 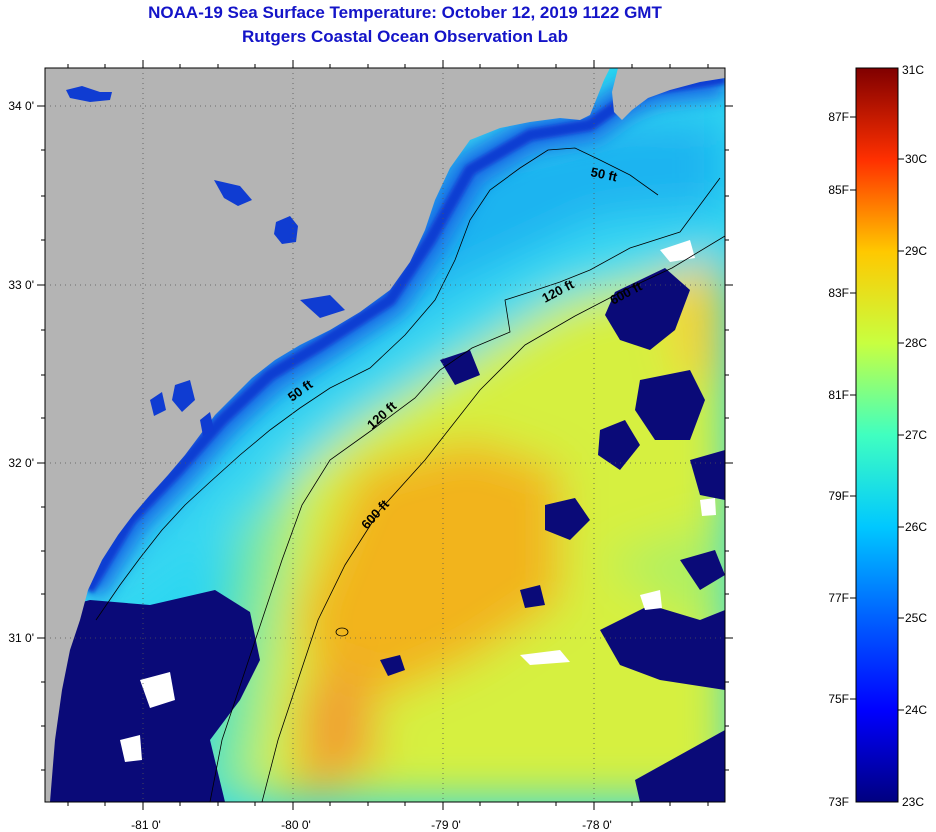 I want to click on f-label-85: 85F, so click(x=838, y=190).